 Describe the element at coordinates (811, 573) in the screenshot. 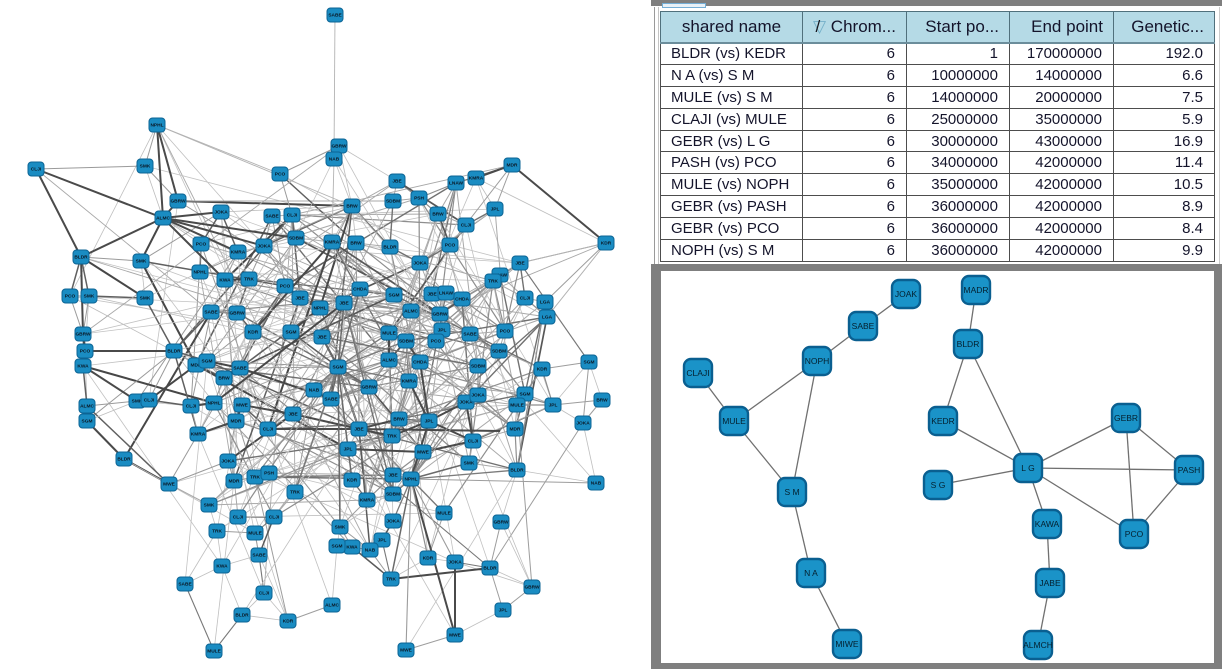

I see `svg-text: N A` at that location.